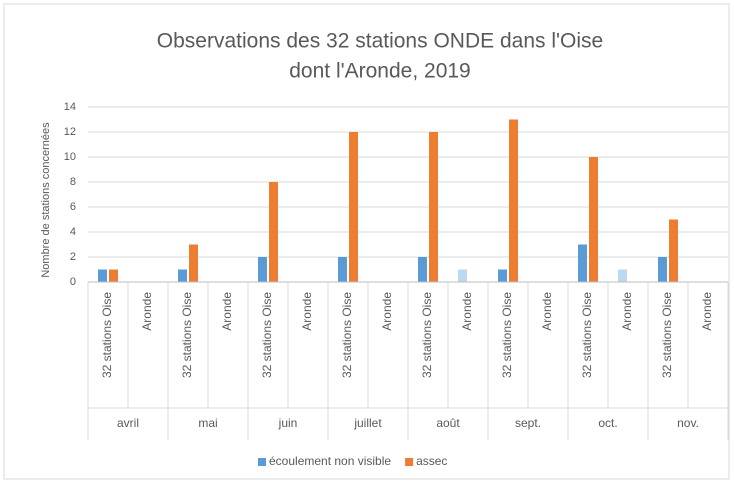 The height and width of the screenshot is (484, 734). I want to click on y-tick-label: 4, so click(73, 232).